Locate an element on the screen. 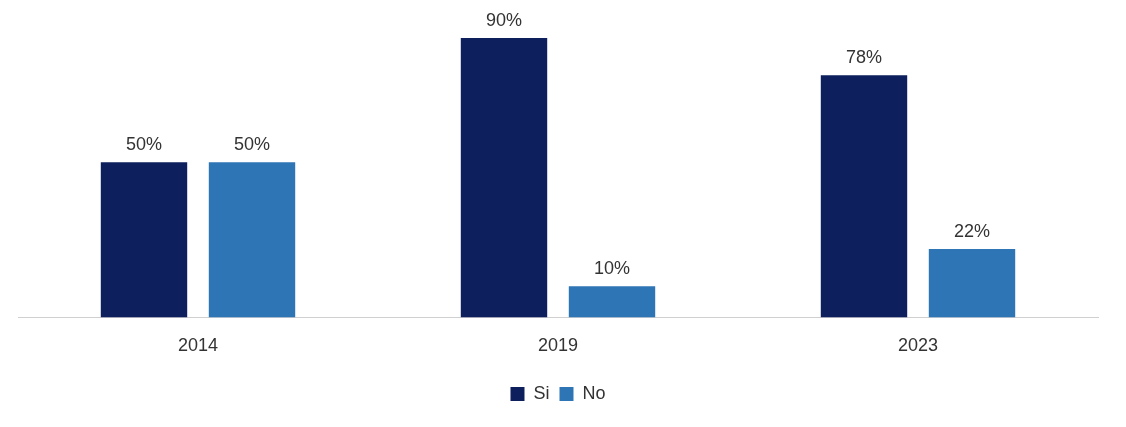 This screenshot has width=1126, height=427. data-label: 78% is located at coordinates (864, 57).